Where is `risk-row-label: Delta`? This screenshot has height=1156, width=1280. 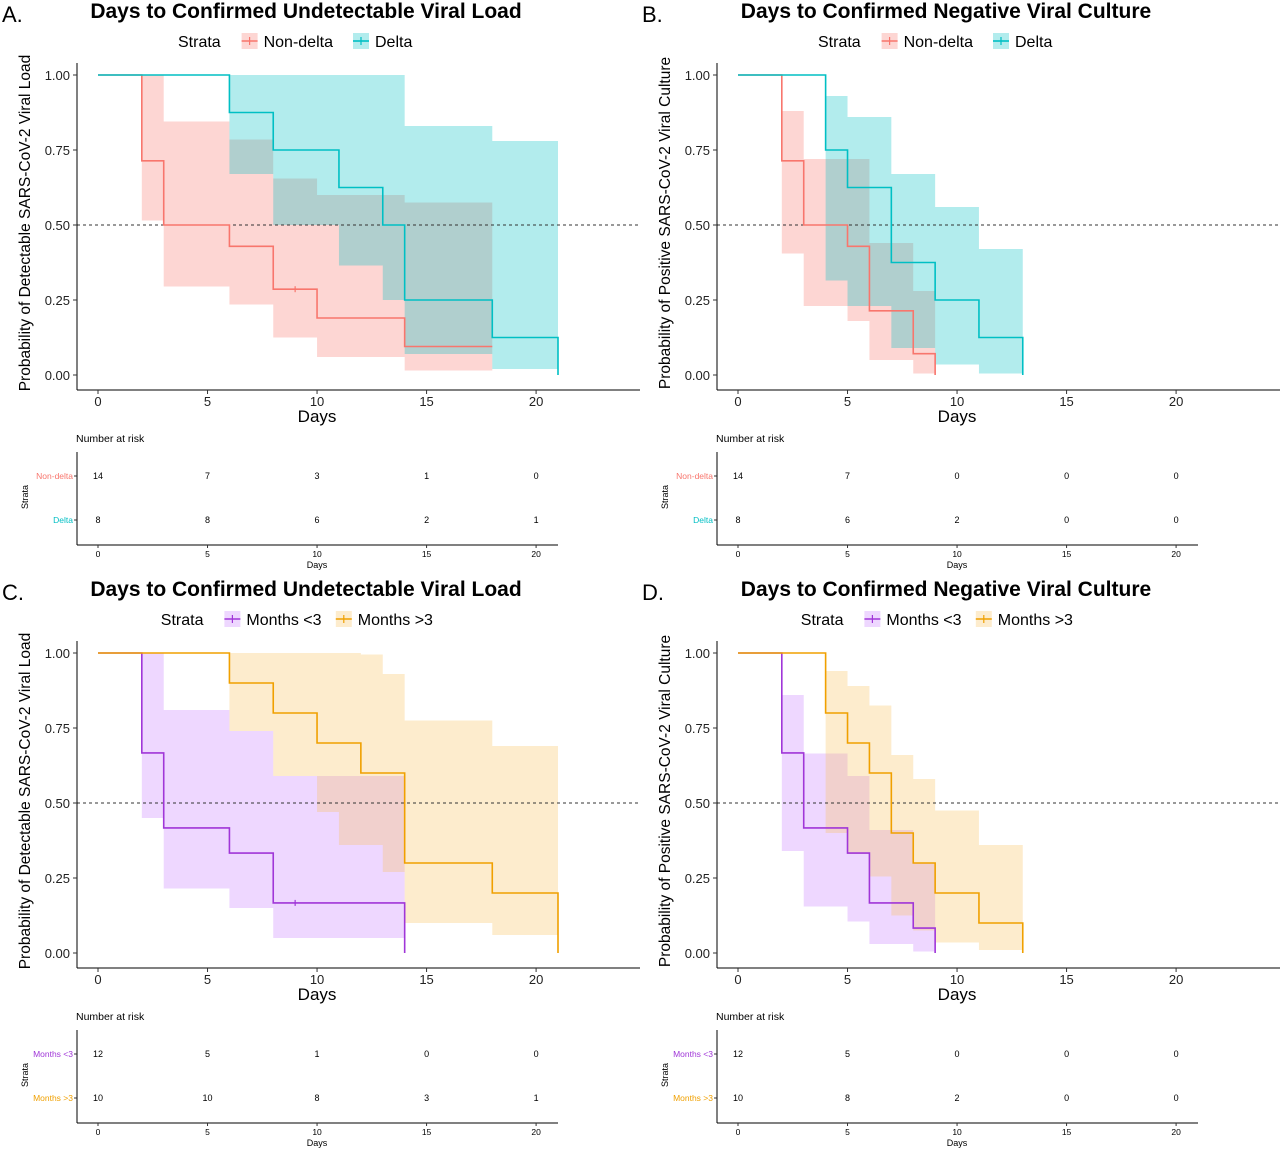 risk-row-label: Delta is located at coordinates (63, 520).